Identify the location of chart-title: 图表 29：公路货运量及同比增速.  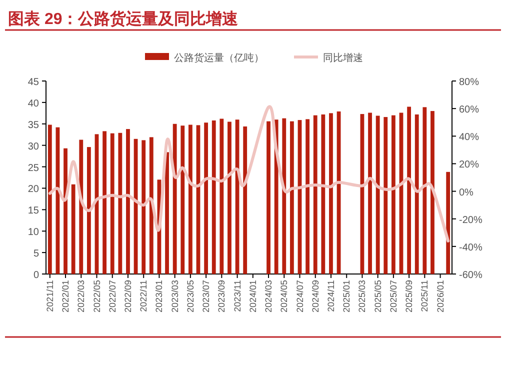
(124, 19).